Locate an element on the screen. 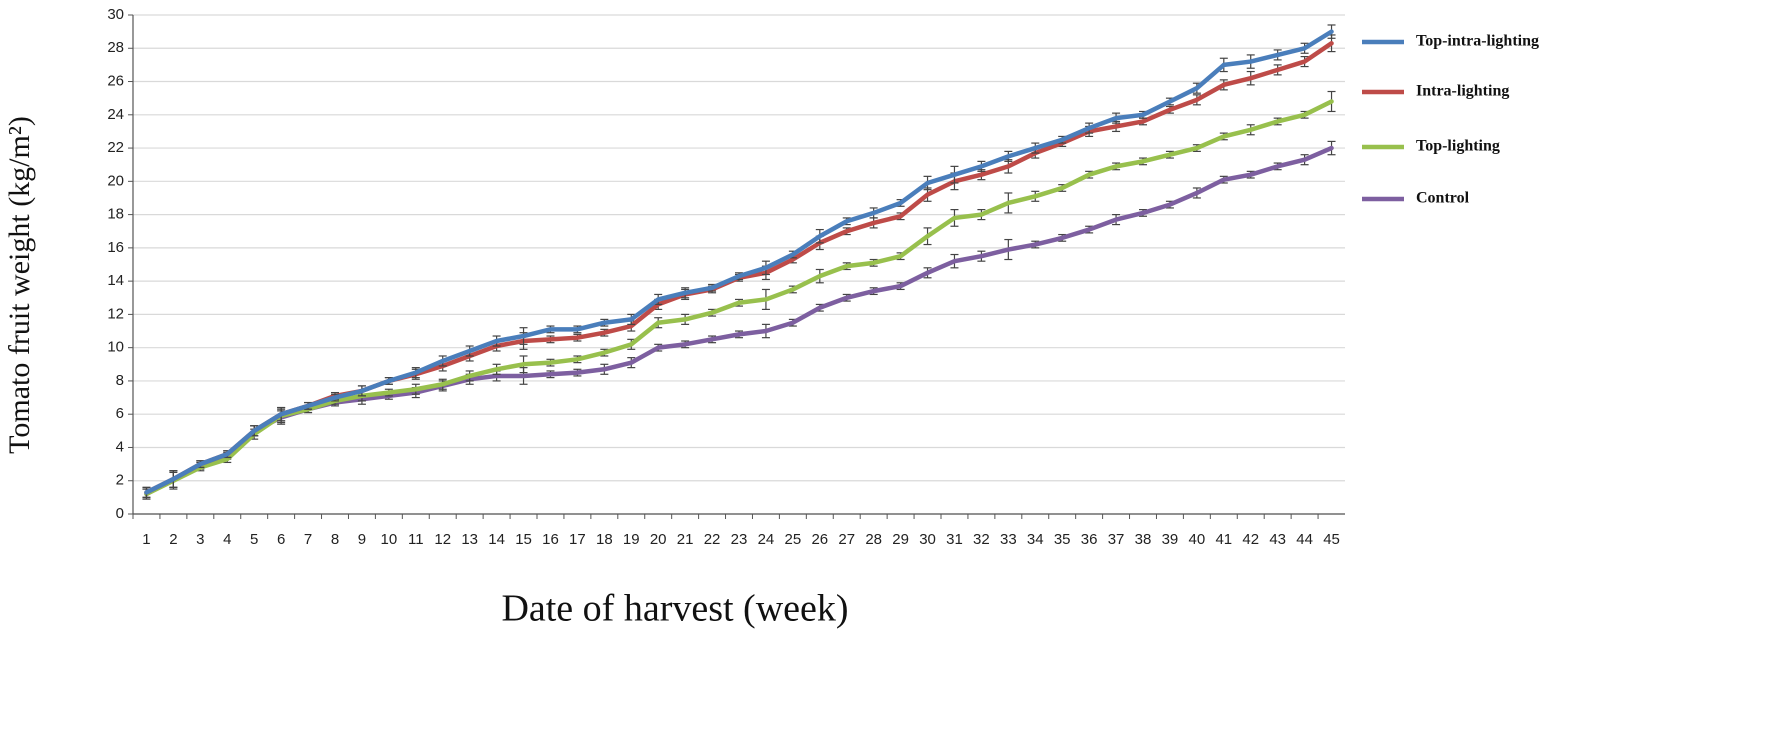  y-axis-title: Tomato fruit weight (kg/m²) is located at coordinates (19, 285).